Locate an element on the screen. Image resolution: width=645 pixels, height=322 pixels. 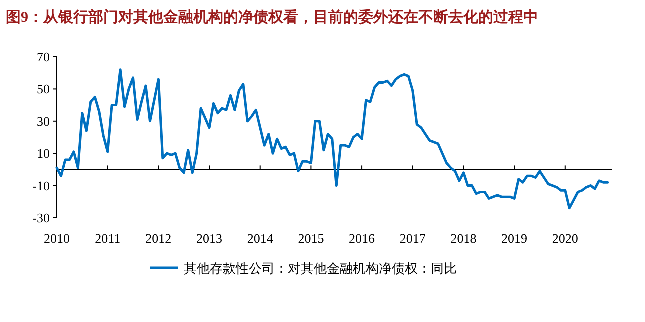
x-tick-label: 2013 is located at coordinates (209, 238).